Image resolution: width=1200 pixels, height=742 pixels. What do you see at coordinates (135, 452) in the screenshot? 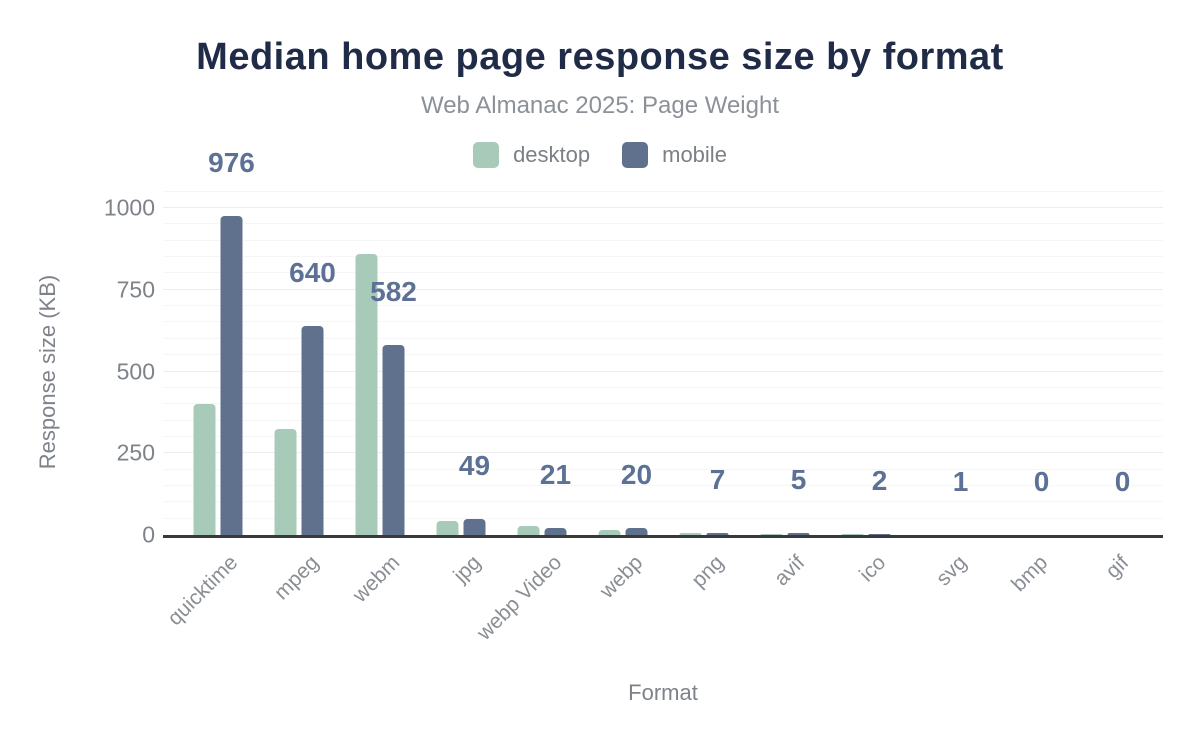
I see `y-tick-label: 250` at bounding box center [135, 452].